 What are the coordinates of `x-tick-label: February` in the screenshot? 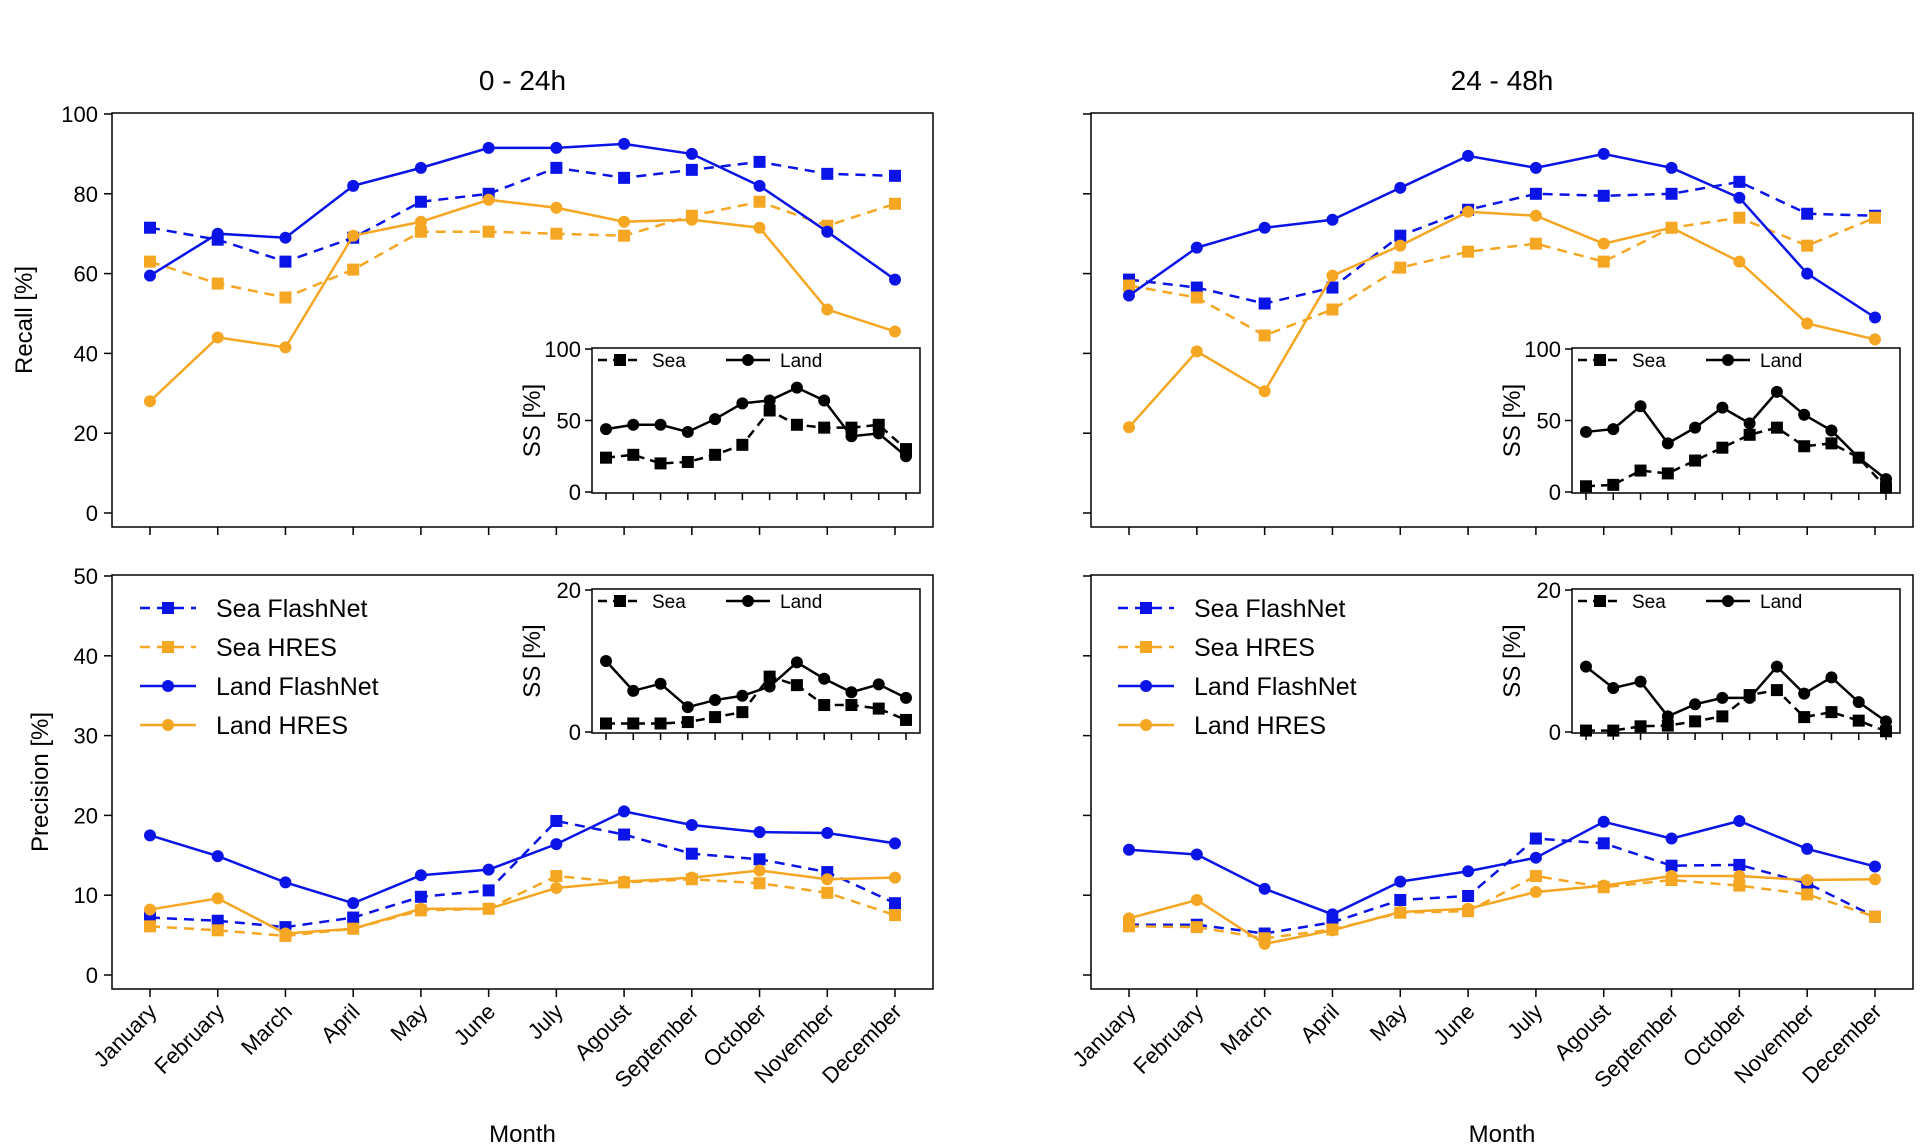 It's located at (1168, 1039).